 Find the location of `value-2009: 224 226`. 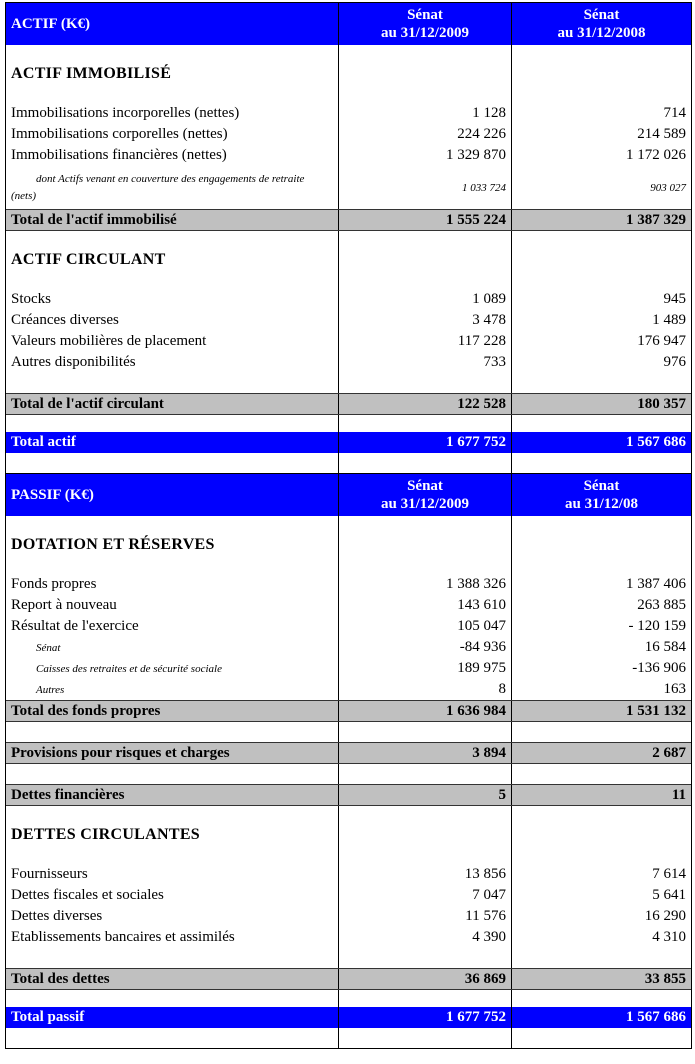

value-2009: 224 226 is located at coordinates (424, 134).